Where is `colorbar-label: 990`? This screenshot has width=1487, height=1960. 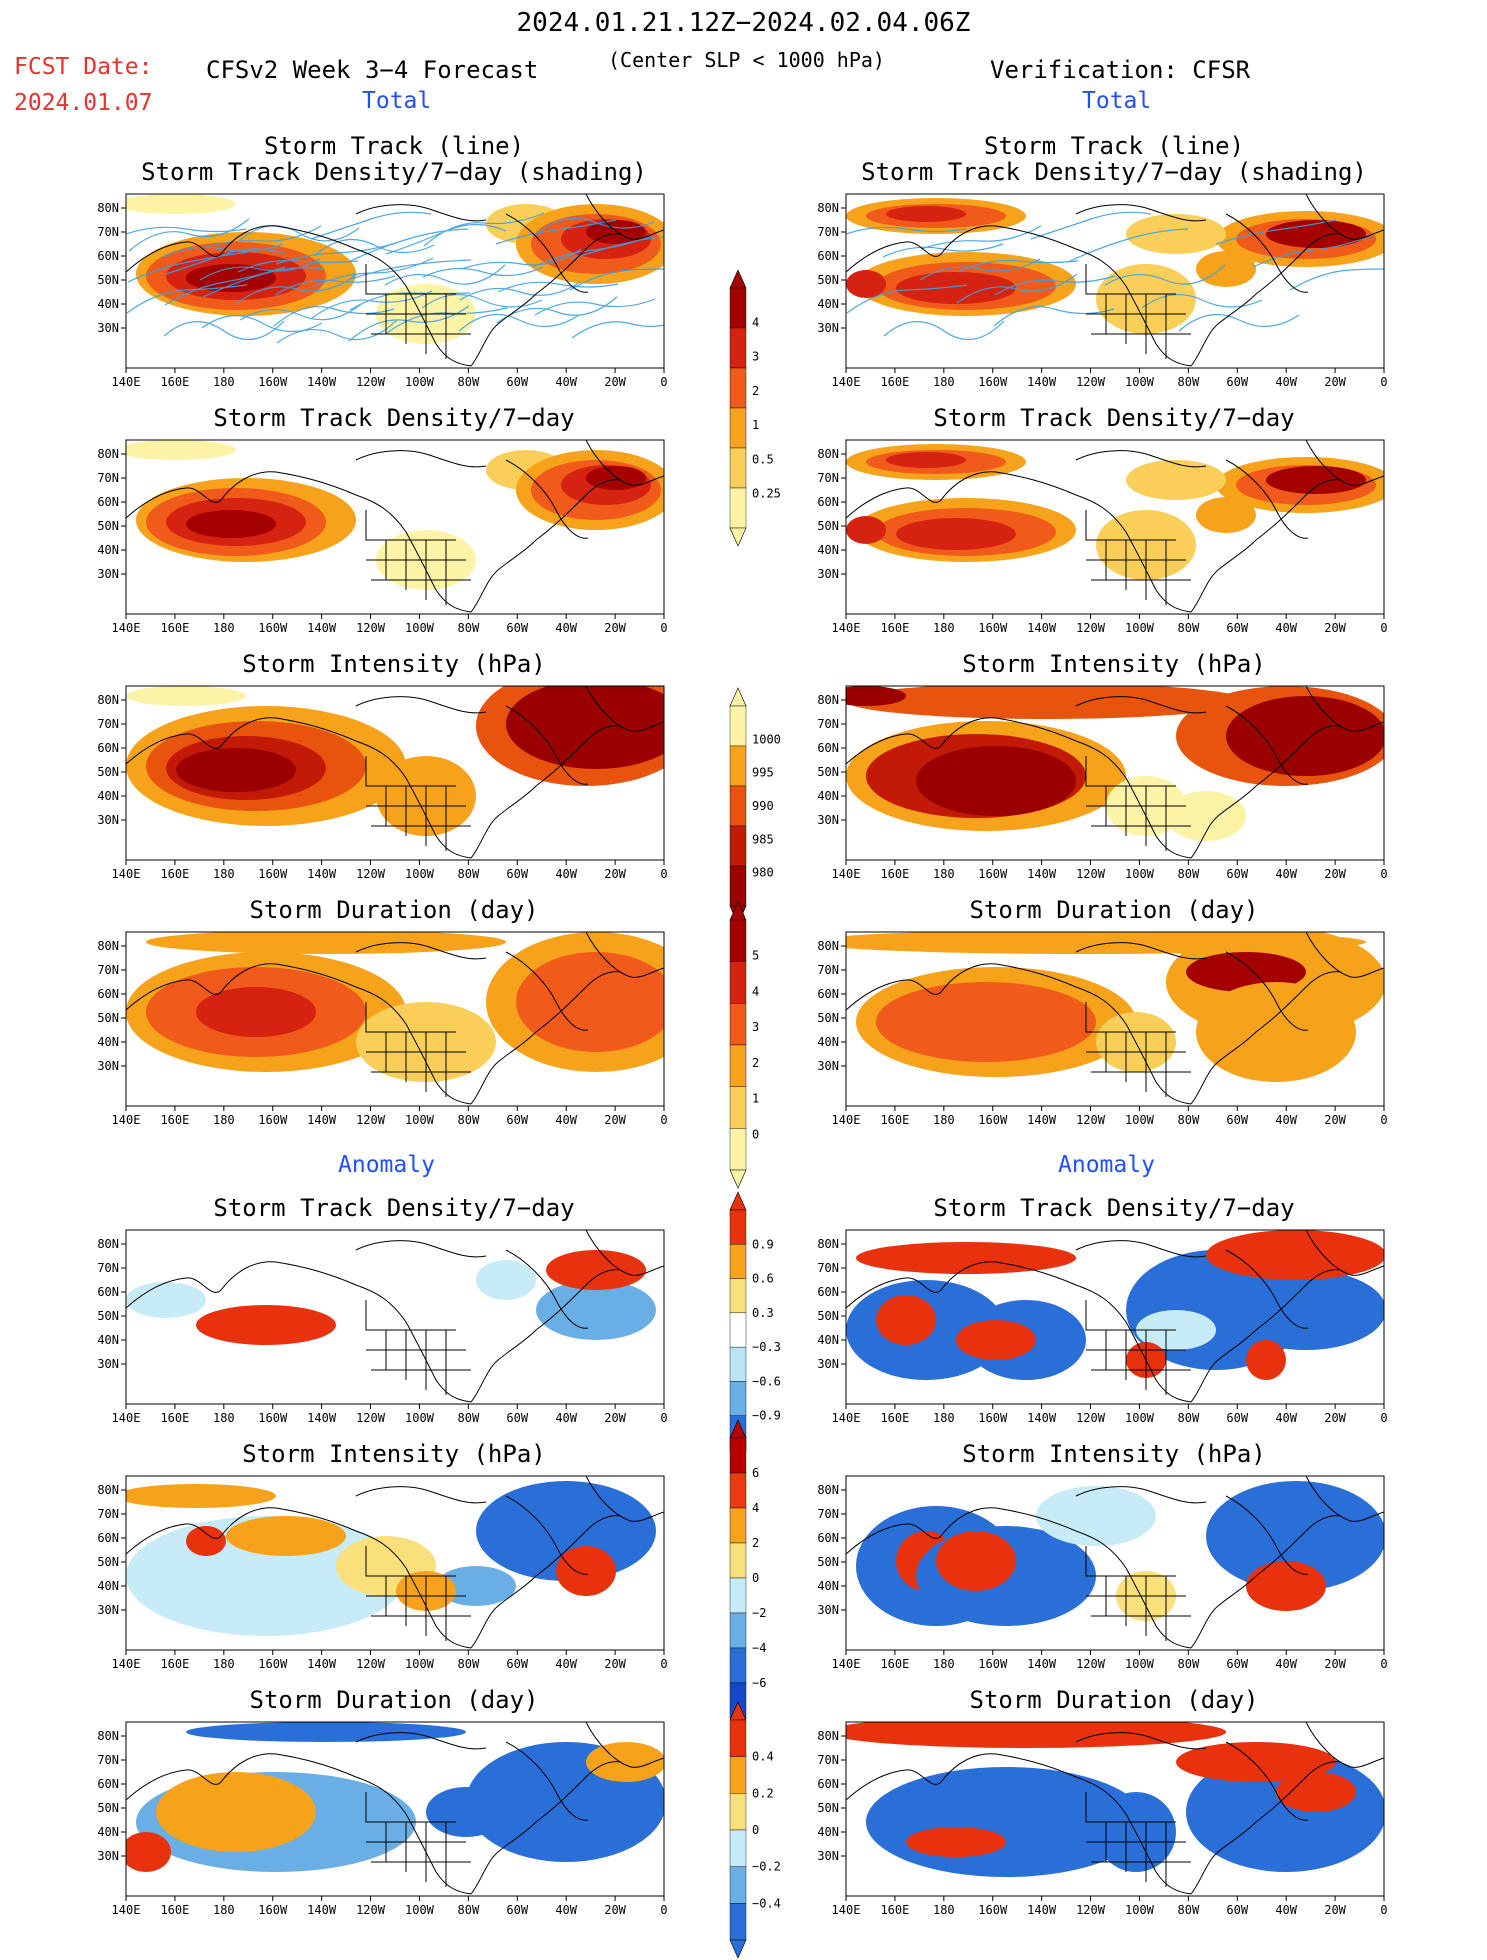
colorbar-label: 990 is located at coordinates (763, 806).